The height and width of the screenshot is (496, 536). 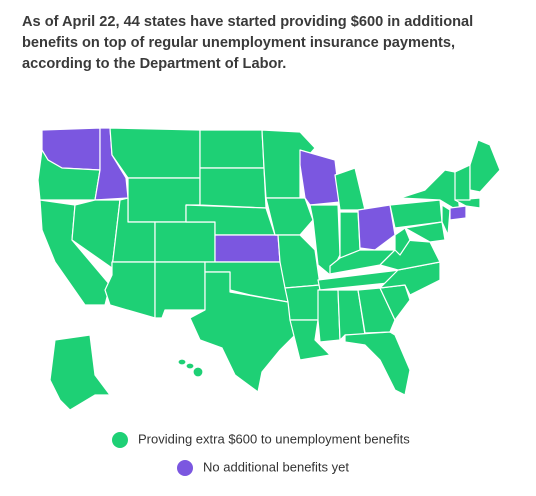 I want to click on legend-label: No additional benefits yet, so click(x=276, y=466).